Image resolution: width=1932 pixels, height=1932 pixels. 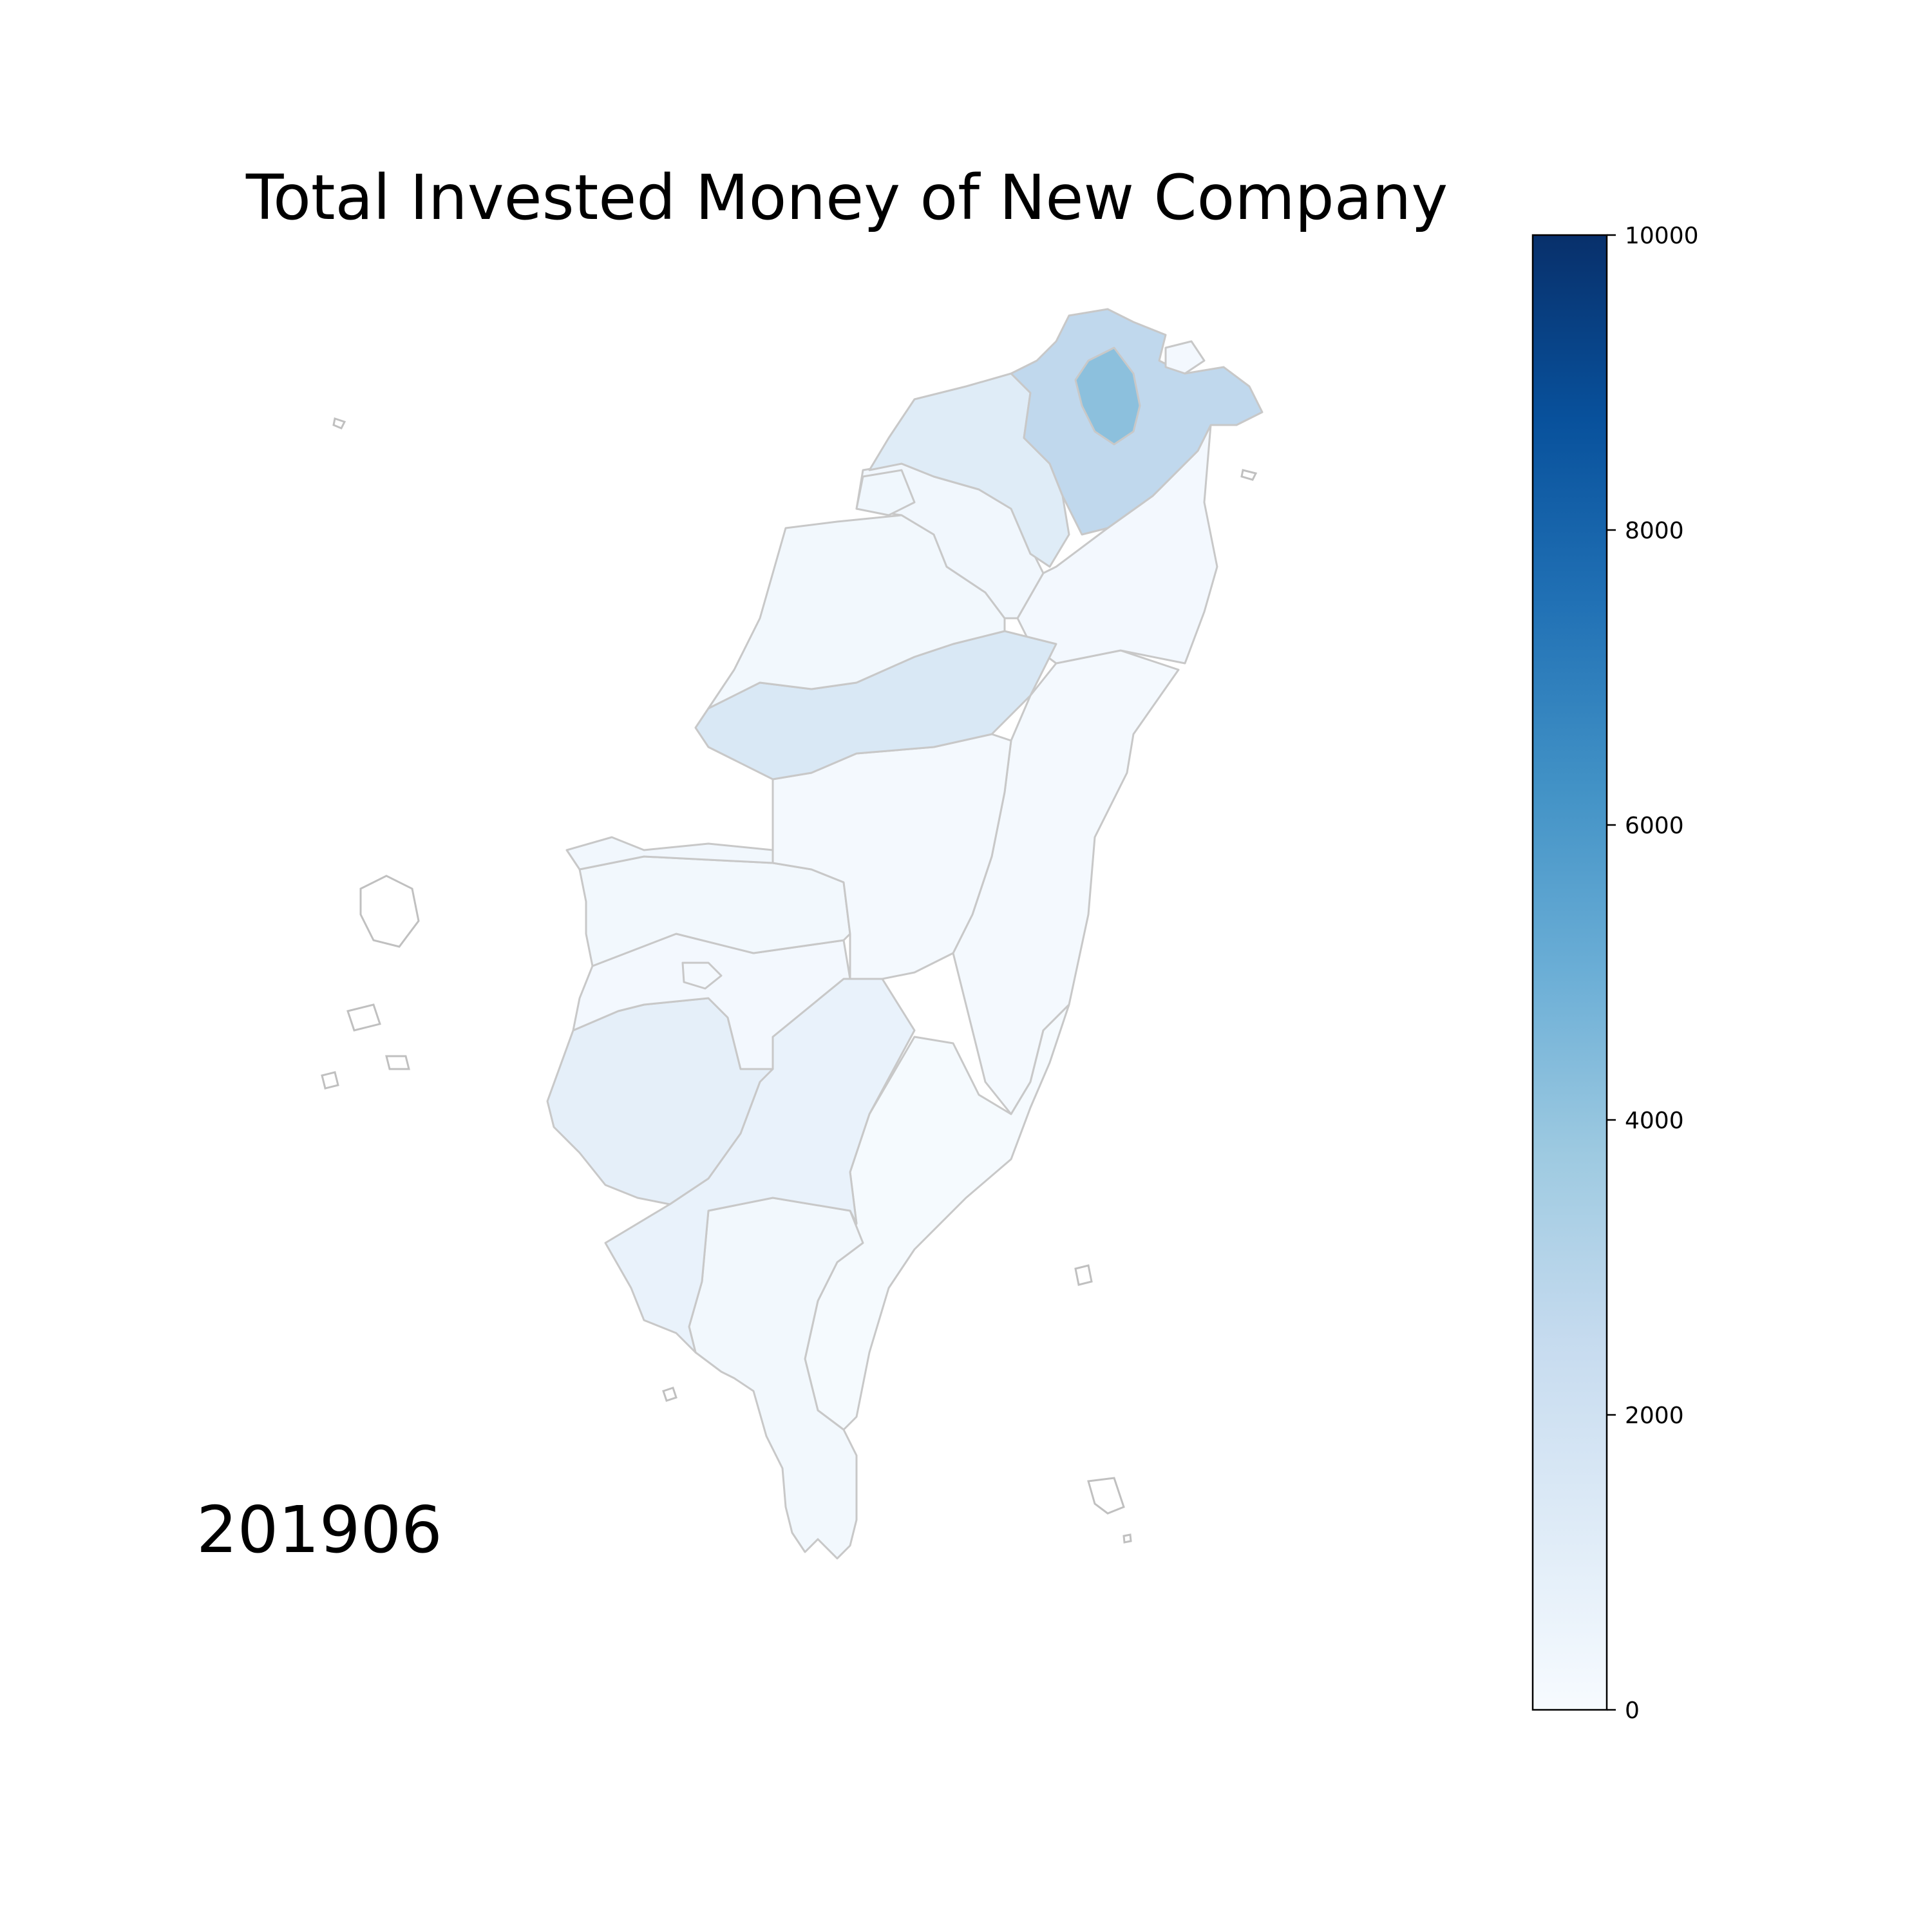 What do you see at coordinates (1655, 826) in the screenshot?
I see `colorbar-tick-label: 6000` at bounding box center [1655, 826].